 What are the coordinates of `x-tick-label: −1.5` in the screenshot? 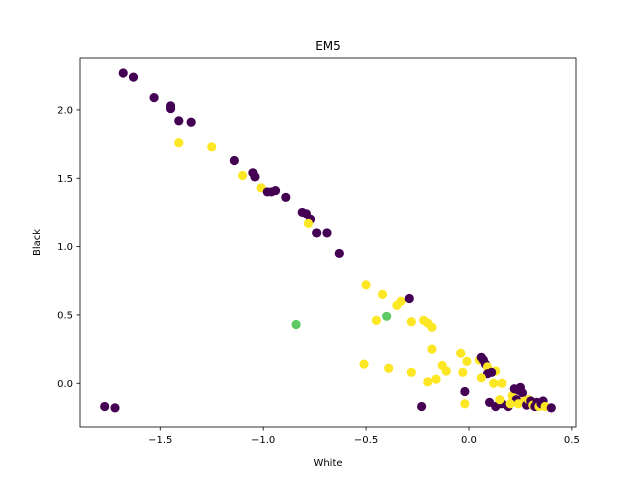 It's located at (160, 440).